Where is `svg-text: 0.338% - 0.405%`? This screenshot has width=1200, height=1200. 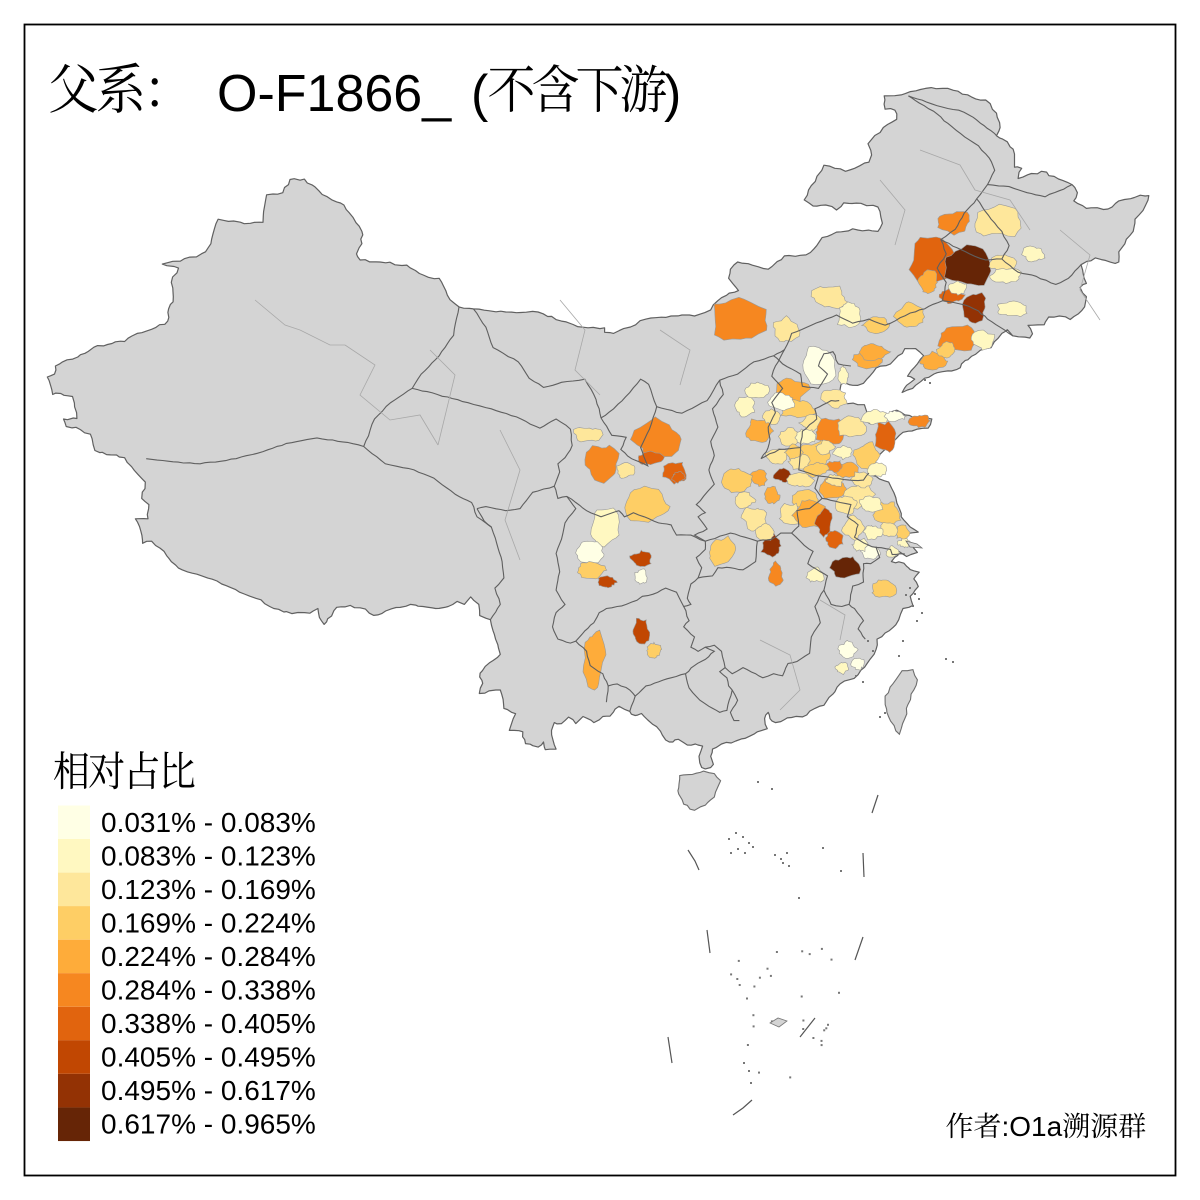 svg-text: 0.338% - 0.405% is located at coordinates (208, 1023).